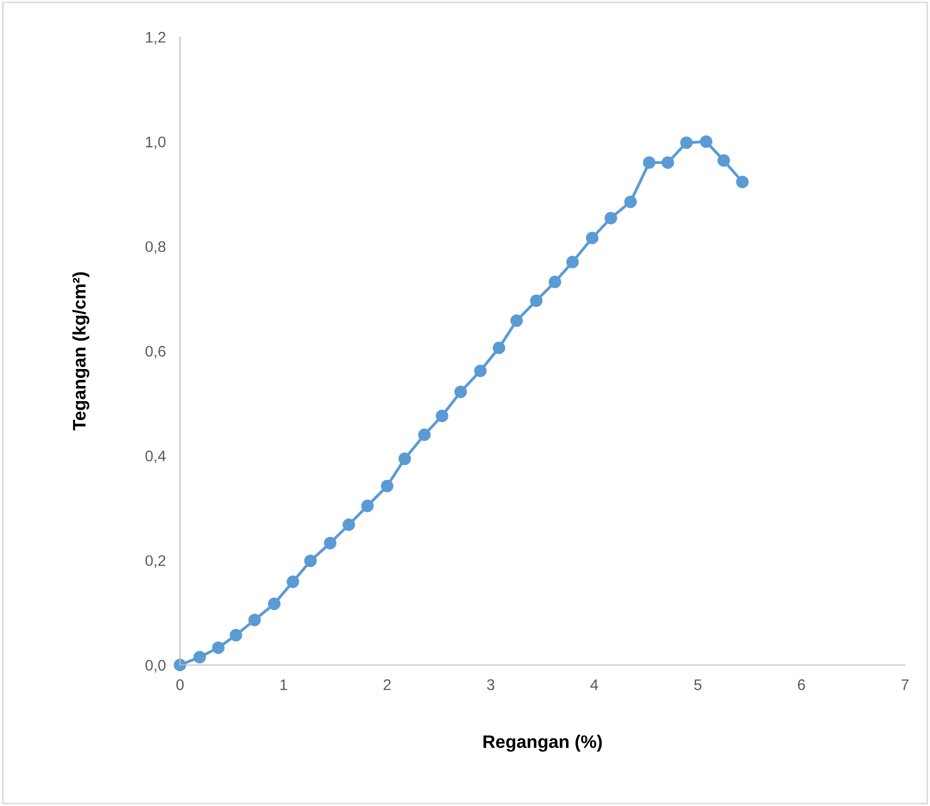 The image size is (930, 806). I want to click on x-tick-label: 4, so click(594, 684).